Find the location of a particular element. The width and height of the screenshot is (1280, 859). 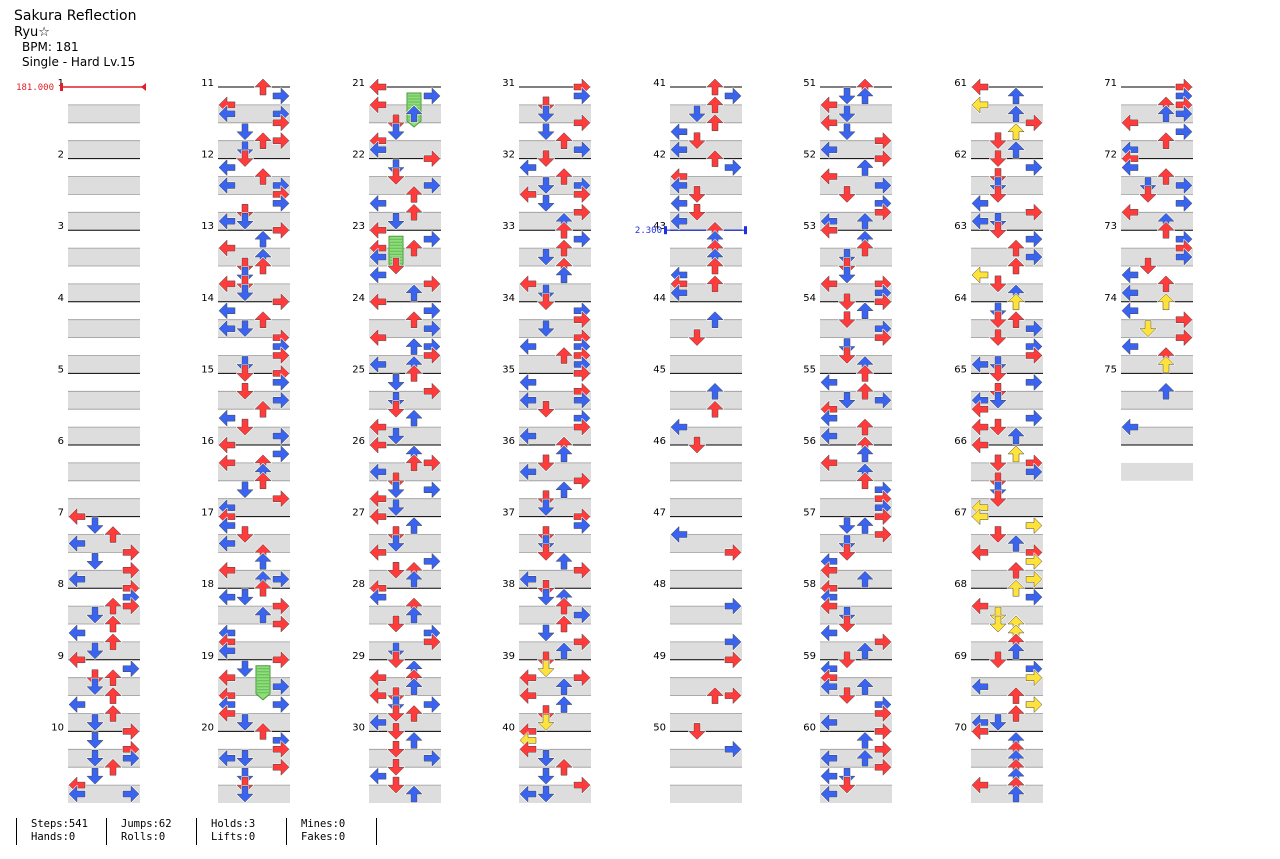

measure-number: 28 is located at coordinates (358, 584).